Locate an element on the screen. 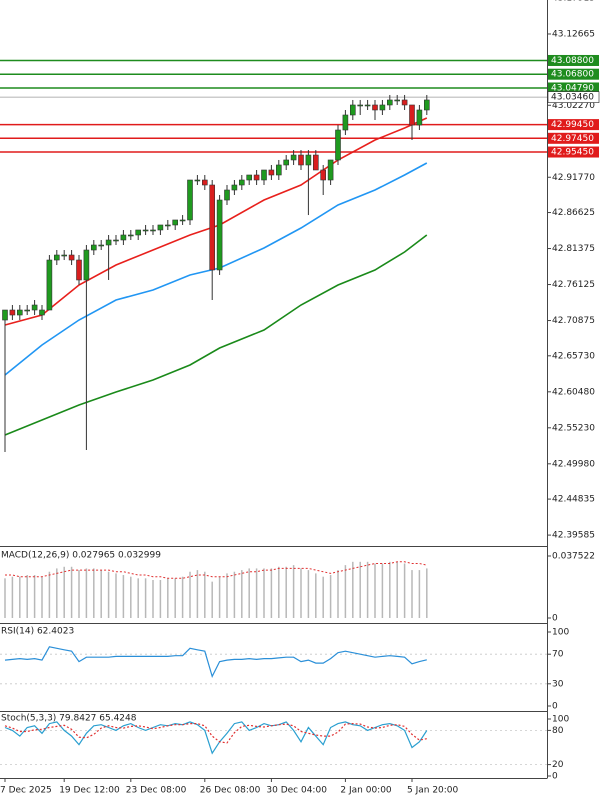 The width and height of the screenshot is (600, 798). indicator-title: MACD(12,26,9) 0.027965 0.032999 is located at coordinates (81, 556).